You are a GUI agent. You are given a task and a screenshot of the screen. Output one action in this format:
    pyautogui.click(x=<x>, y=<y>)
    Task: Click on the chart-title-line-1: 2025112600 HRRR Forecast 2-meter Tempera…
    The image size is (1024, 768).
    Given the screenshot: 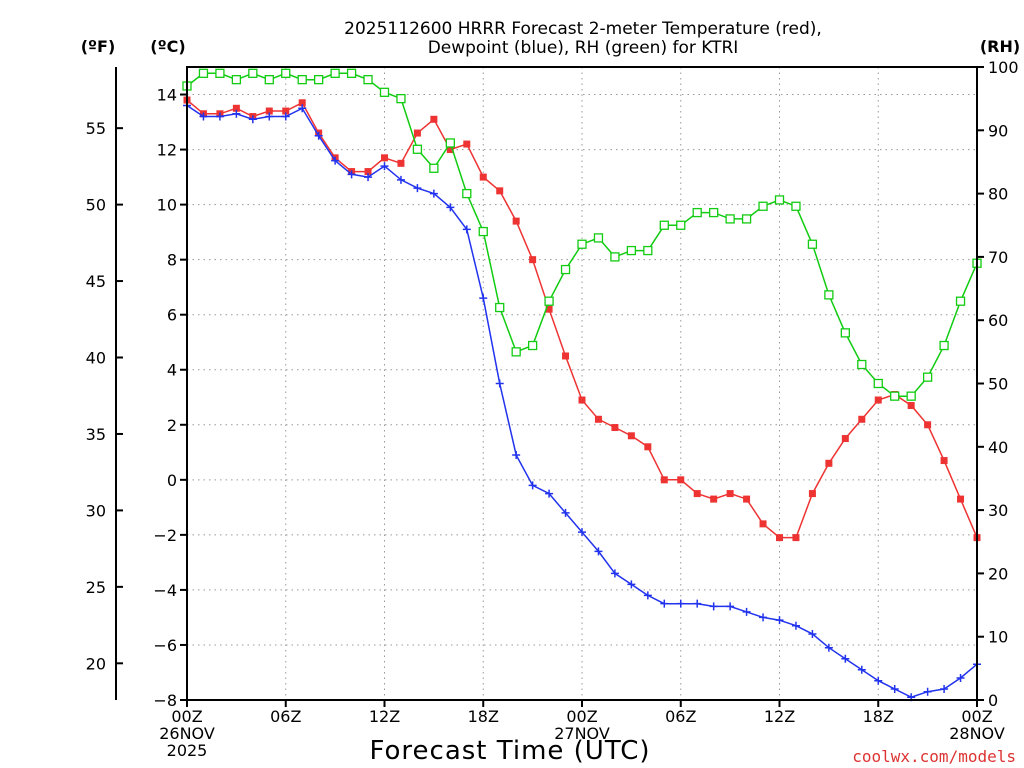 What is the action you would take?
    pyautogui.click(x=583, y=29)
    